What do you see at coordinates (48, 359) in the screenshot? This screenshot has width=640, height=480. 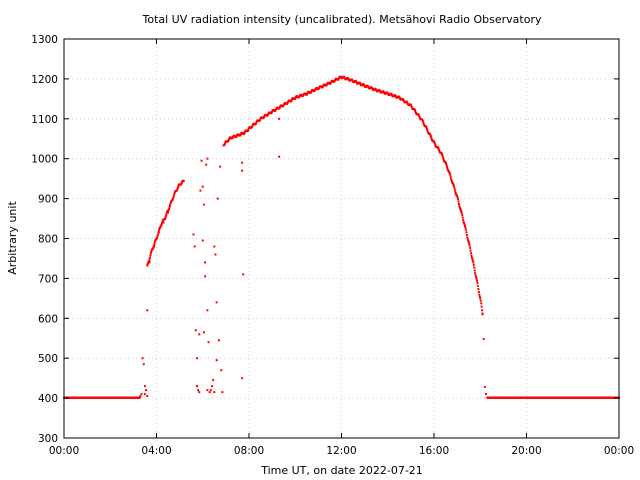 I see `y-tick-label: 500` at bounding box center [48, 359].